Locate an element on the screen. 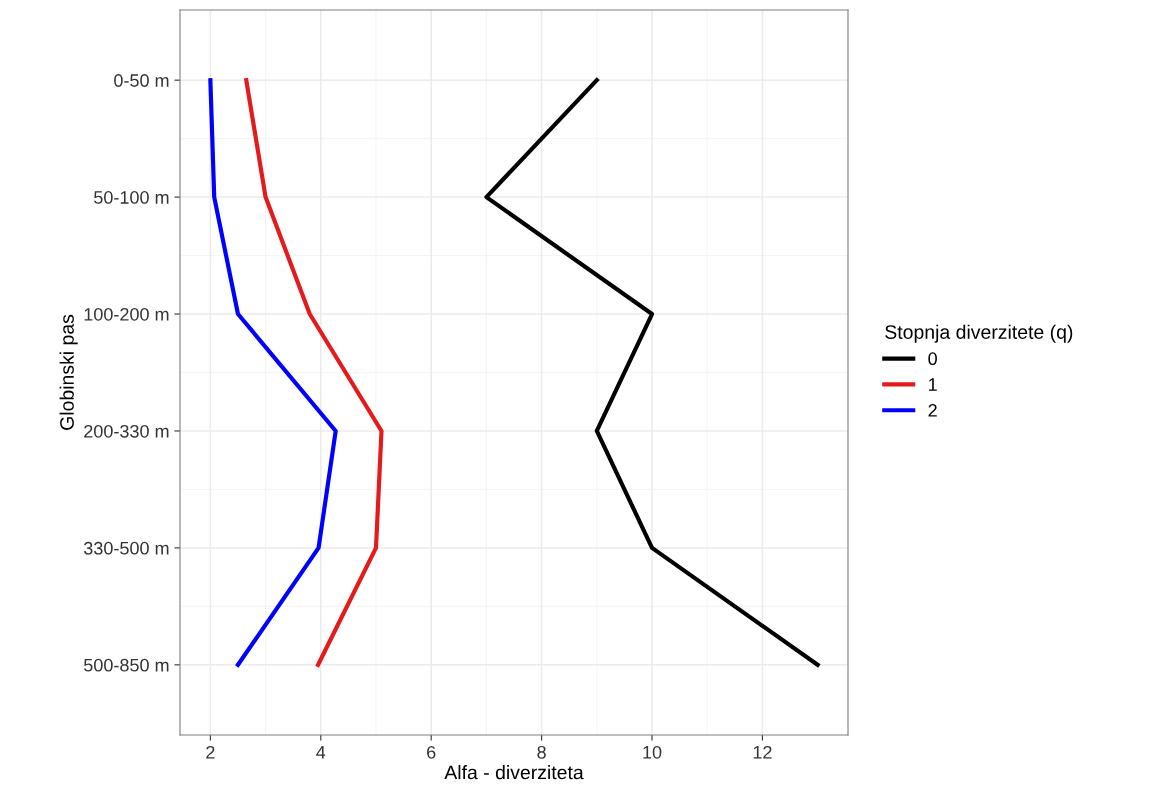  y-tick-label: 50-100 m is located at coordinates (131, 197).